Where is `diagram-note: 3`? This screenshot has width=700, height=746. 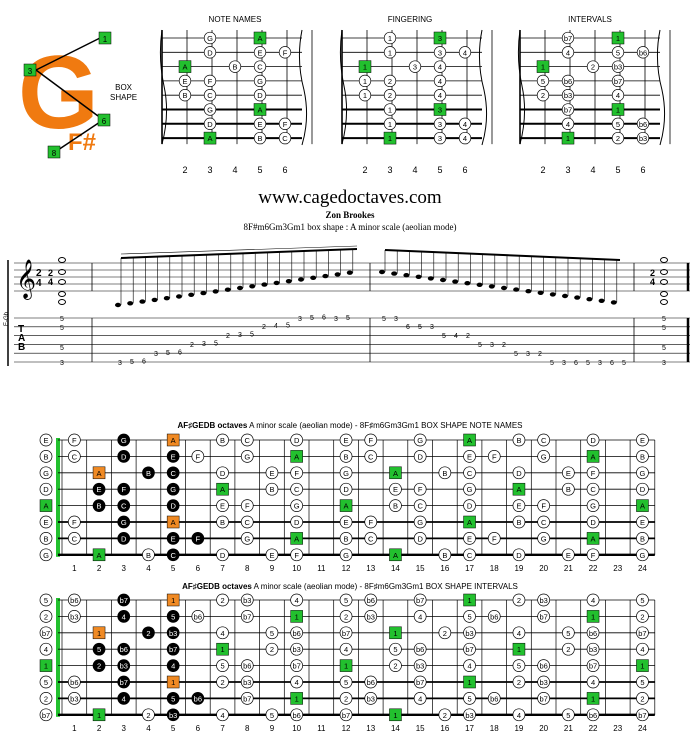 diagram-note: 3 is located at coordinates (440, 110).